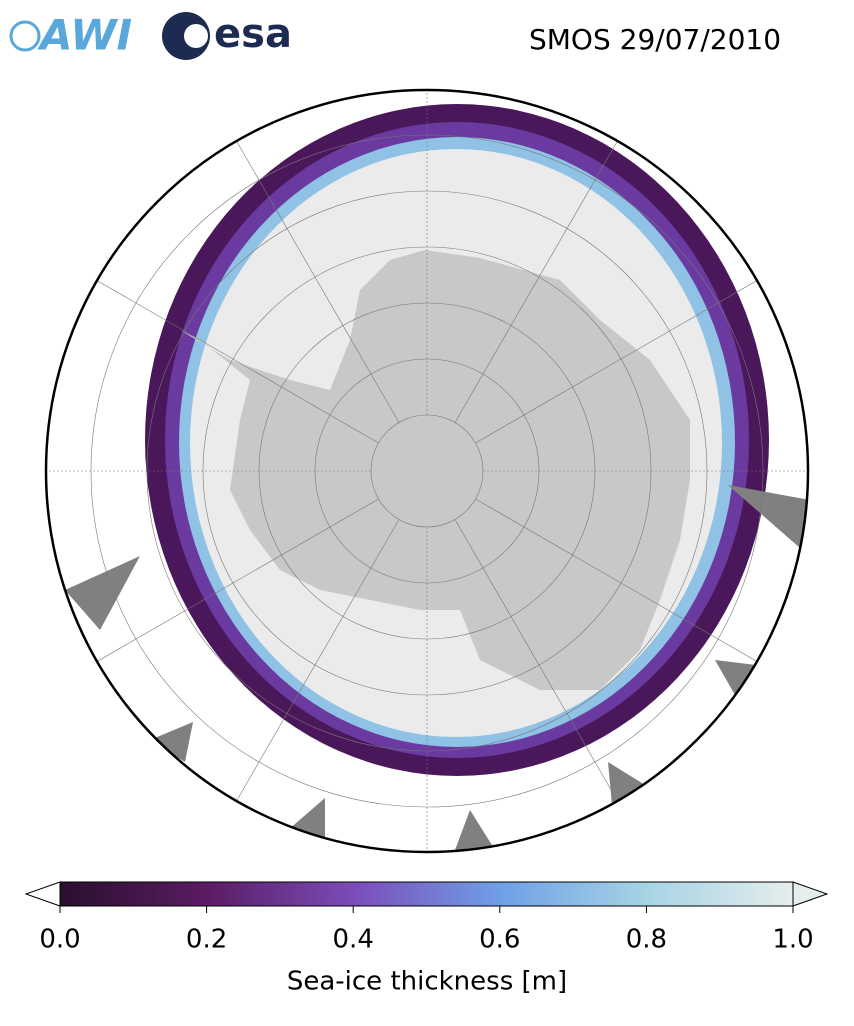  Describe the element at coordinates (646, 940) in the screenshot. I see `colorbar-tick-label: 0.8` at that location.